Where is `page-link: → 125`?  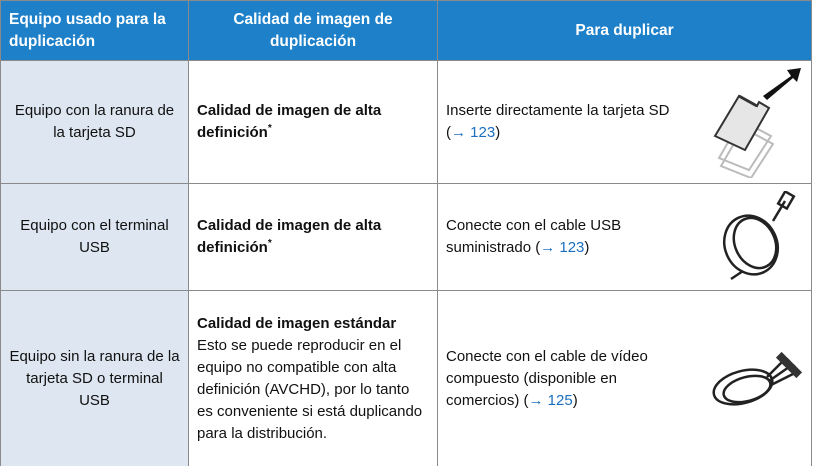
page-link: → 125 is located at coordinates (550, 400).